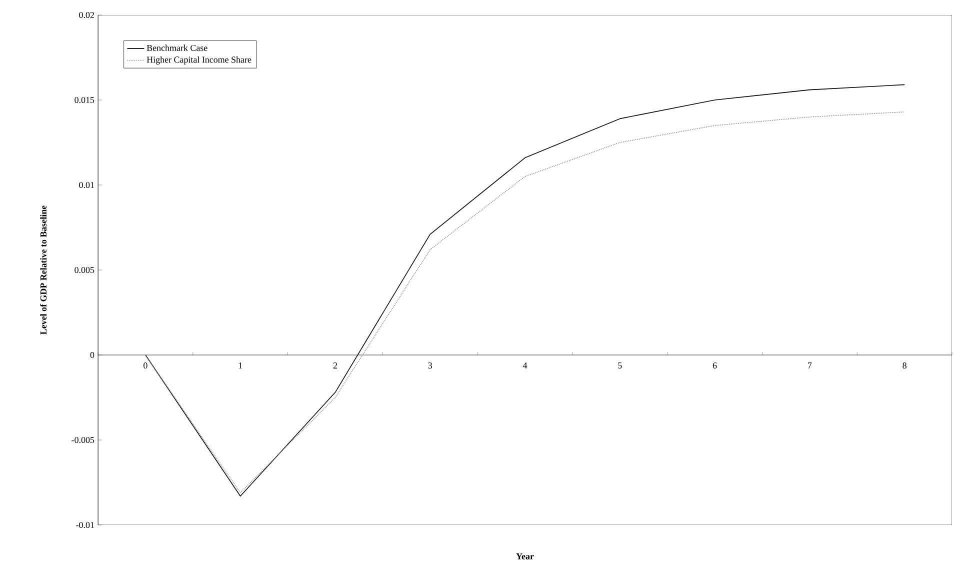 The image size is (954, 572). I want to click on x-tick-label: 6, so click(714, 365).